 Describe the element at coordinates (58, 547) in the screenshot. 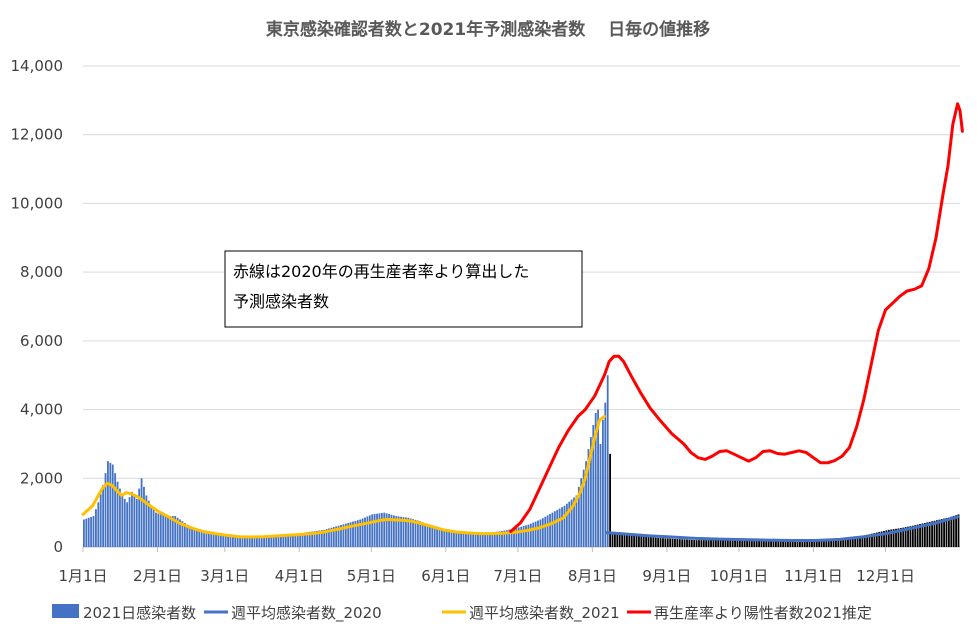

I see `y-tick-label: 0` at that location.